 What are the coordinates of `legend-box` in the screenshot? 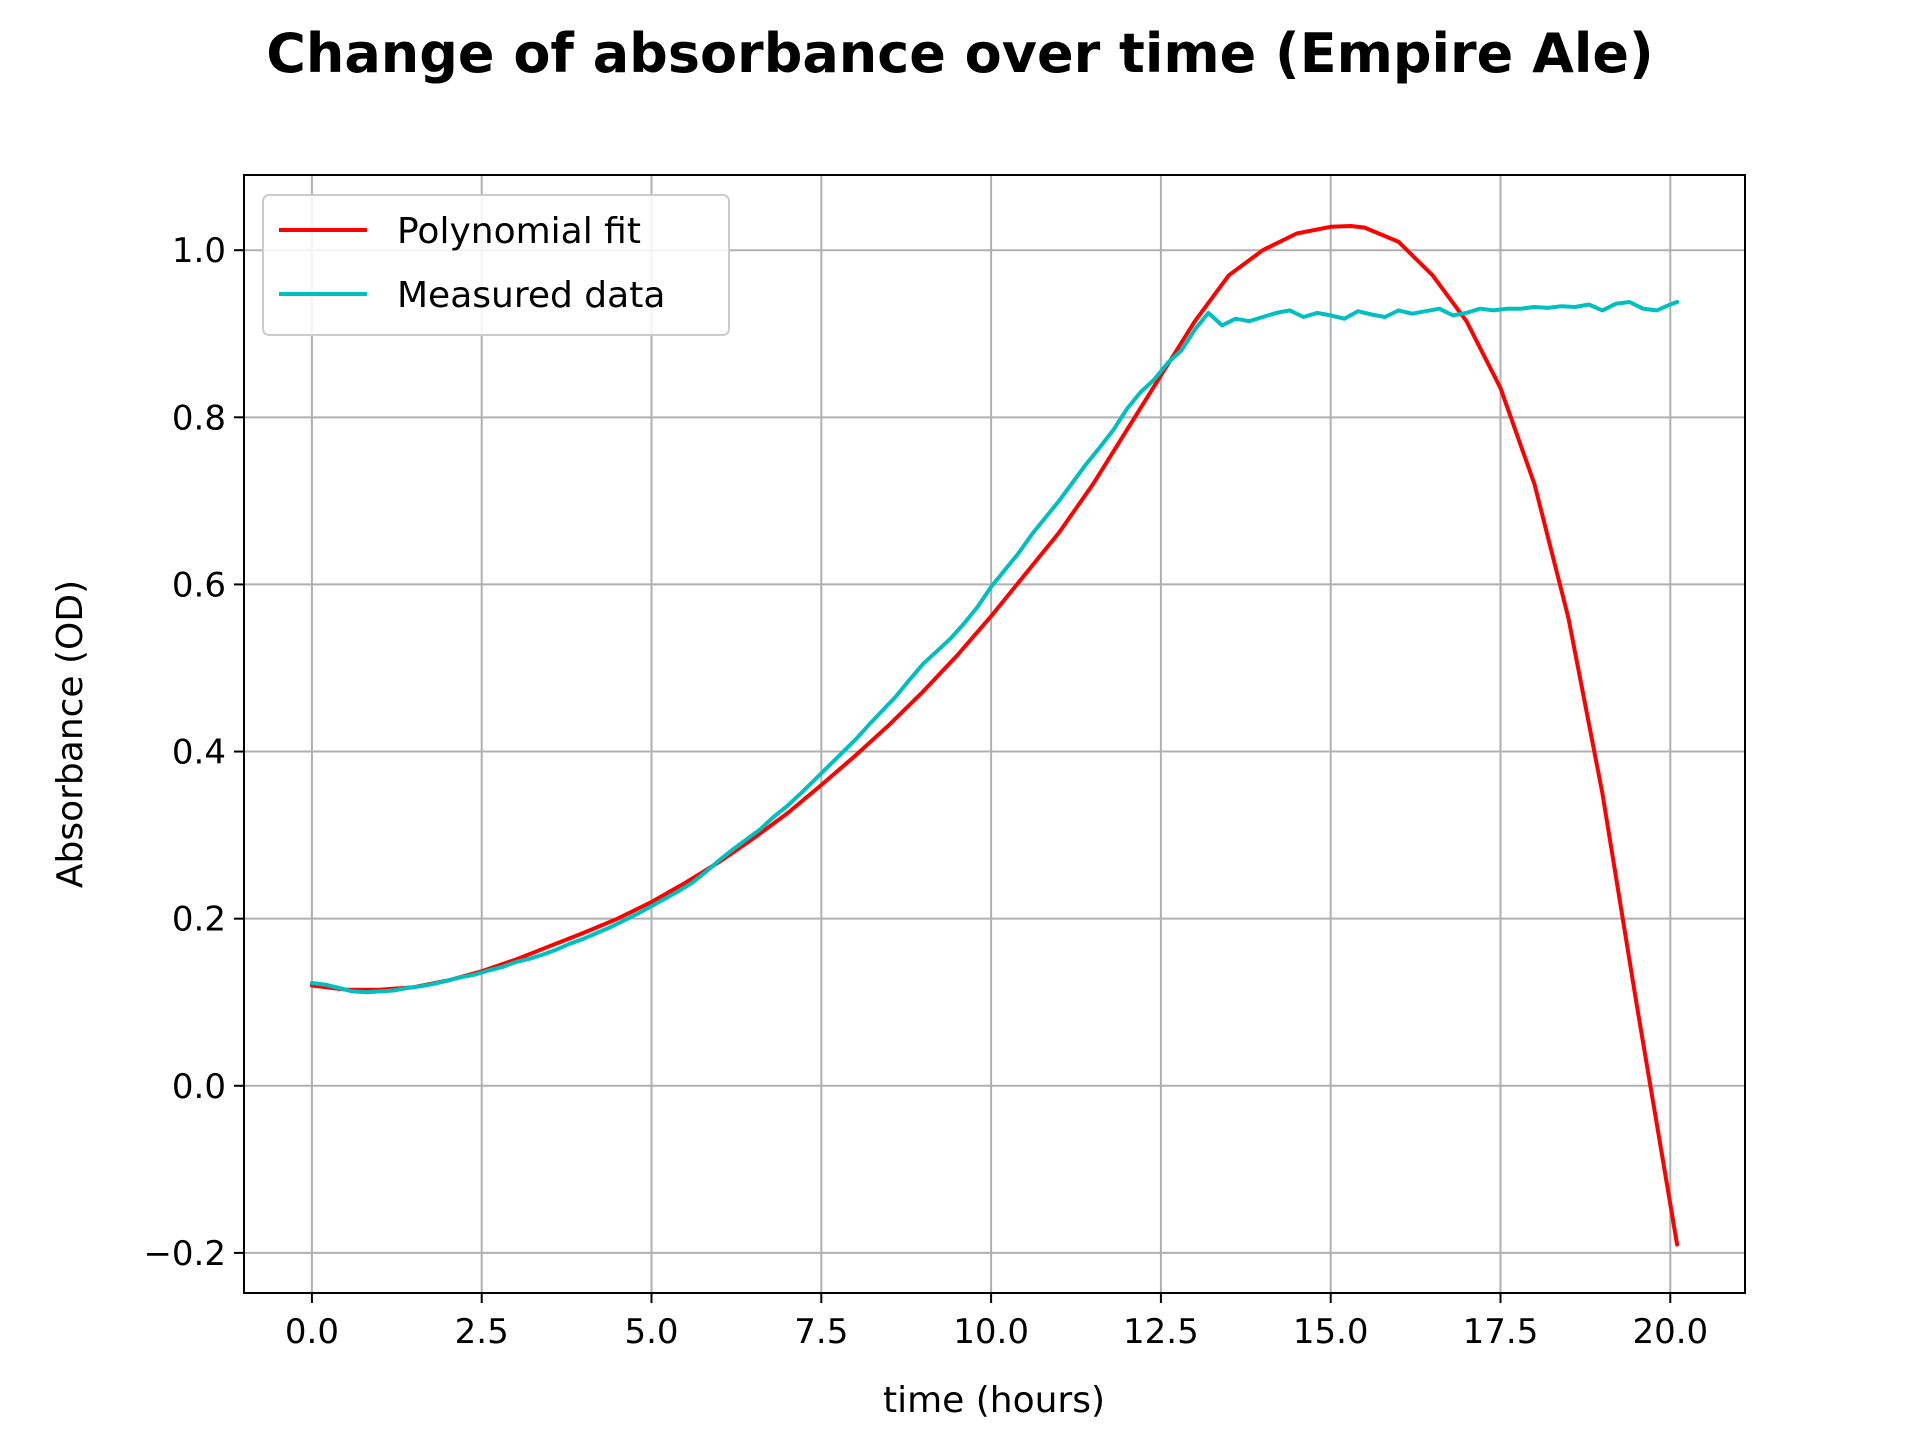 It's located at (496, 265).